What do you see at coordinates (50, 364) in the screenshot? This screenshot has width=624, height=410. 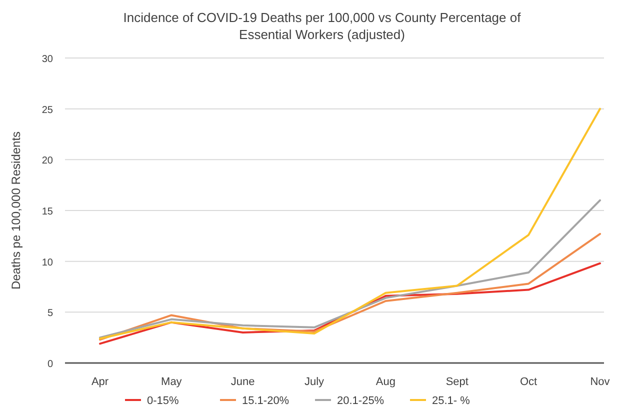 I see `y-tick-label: 0` at bounding box center [50, 364].